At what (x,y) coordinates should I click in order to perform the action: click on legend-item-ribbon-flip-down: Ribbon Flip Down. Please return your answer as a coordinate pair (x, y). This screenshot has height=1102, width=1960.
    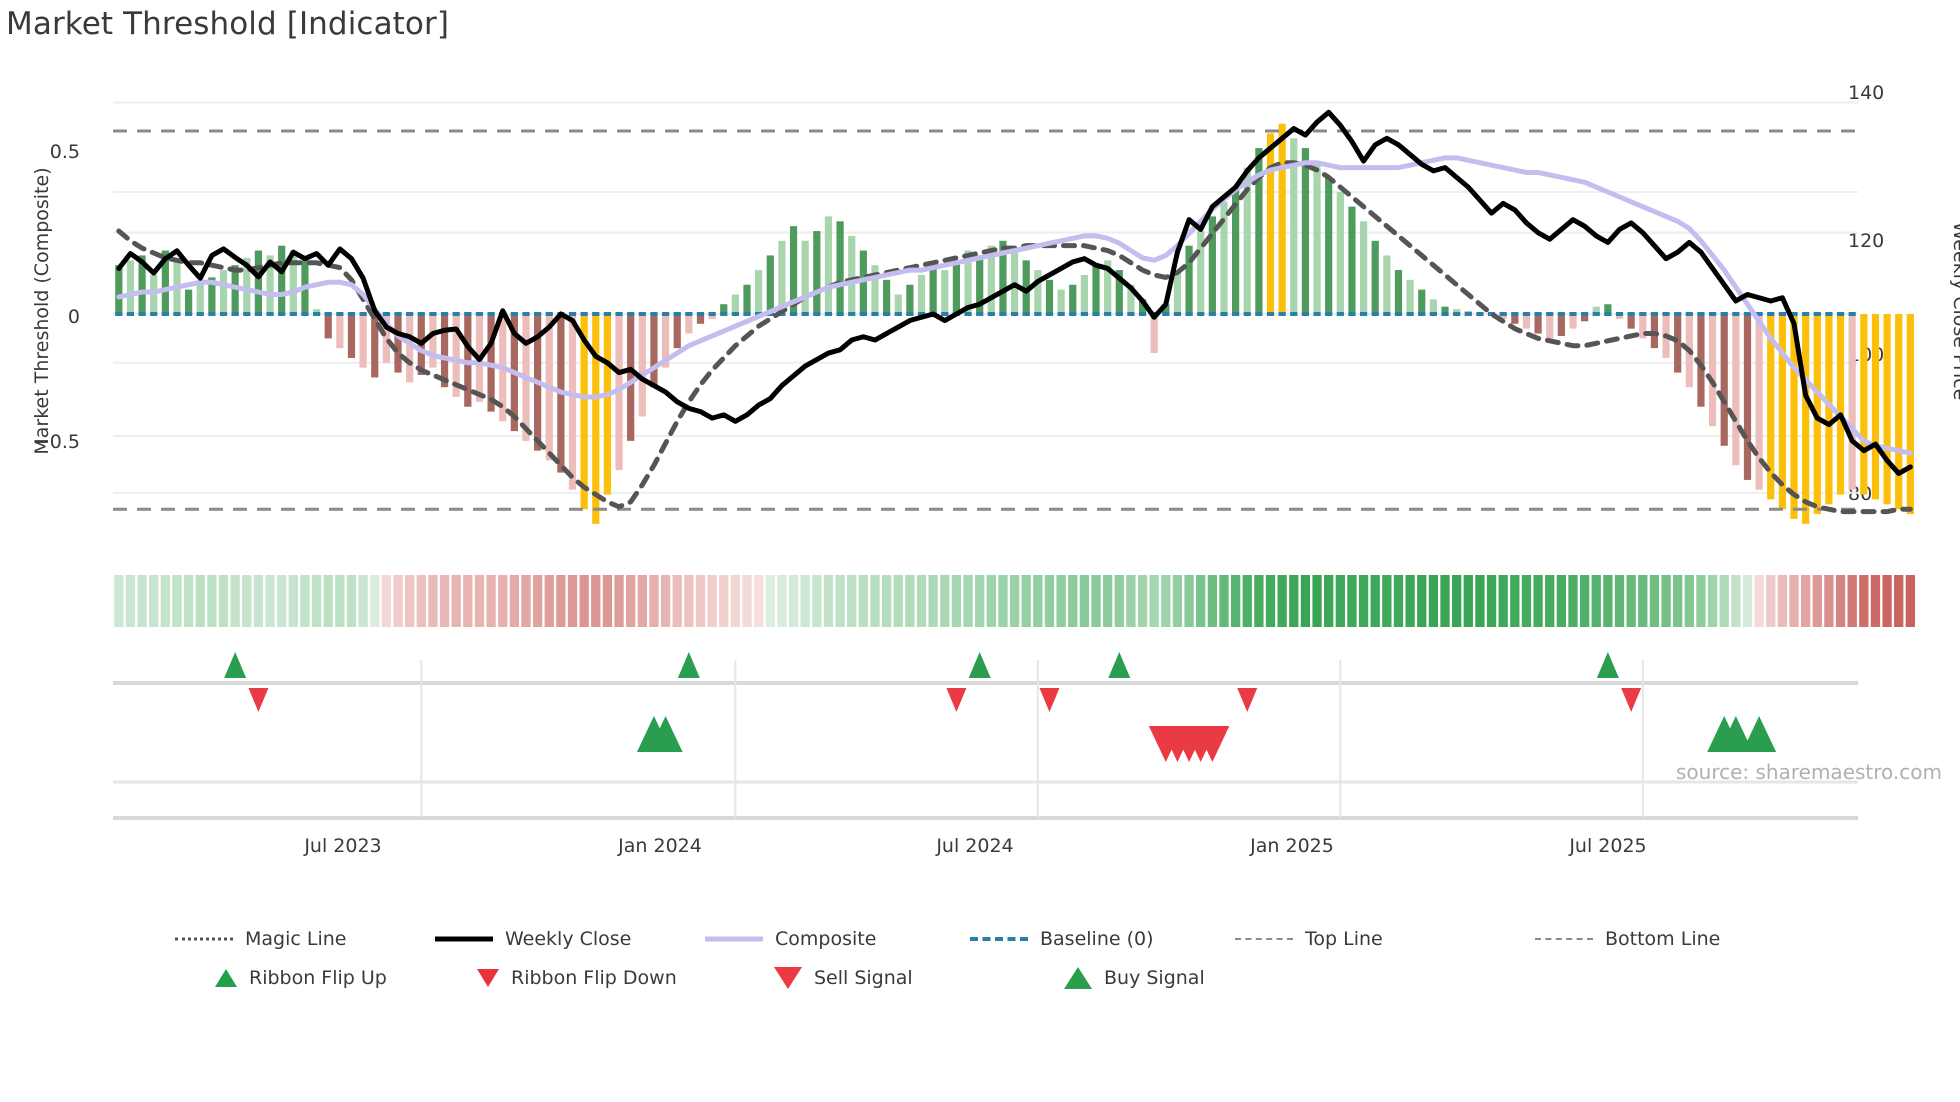
    Looking at the image, I should click on (625, 978).